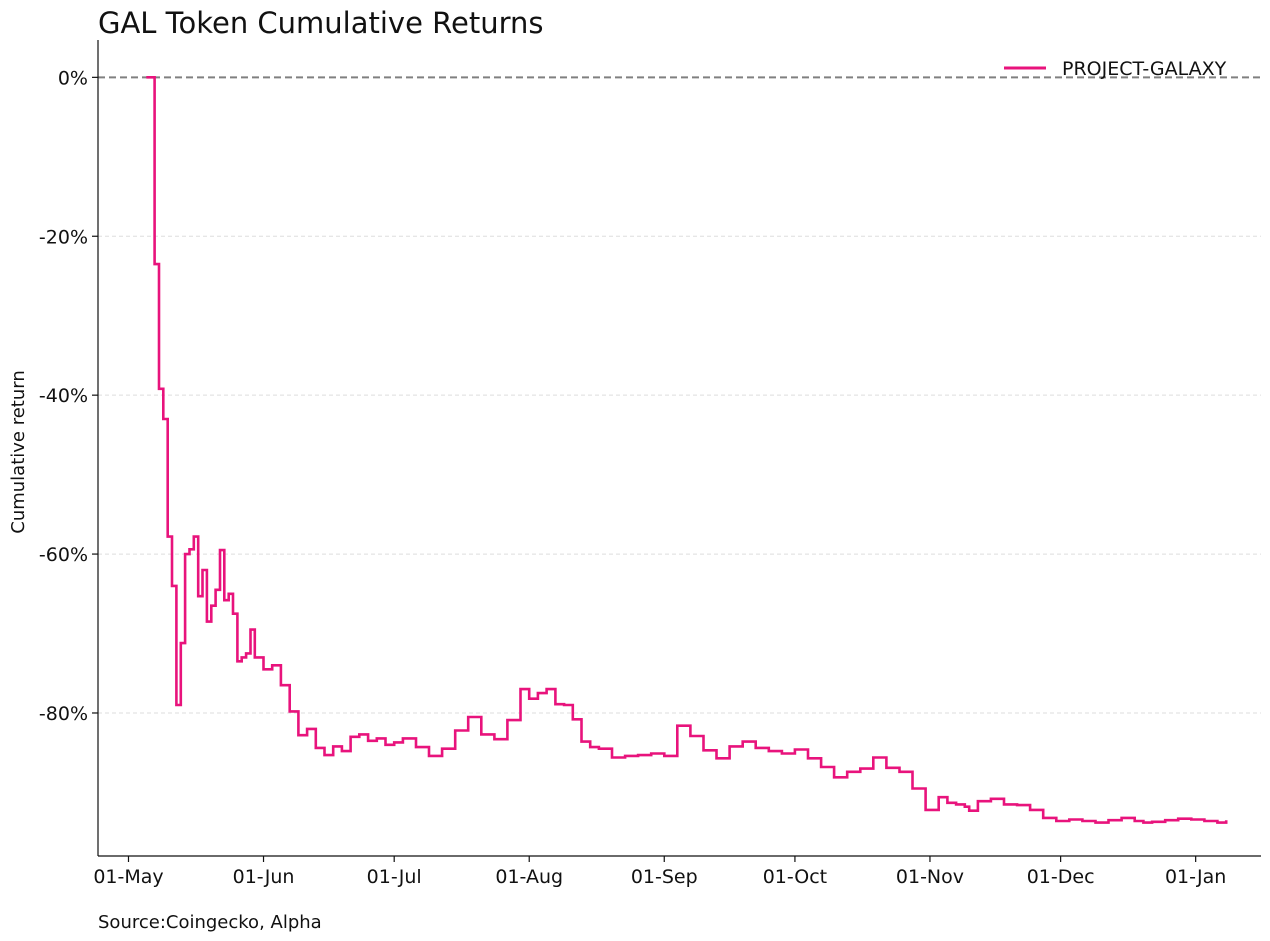 Image resolution: width=1270 pixels, height=941 pixels. I want to click on x-tick-label: 01-Nov, so click(930, 877).